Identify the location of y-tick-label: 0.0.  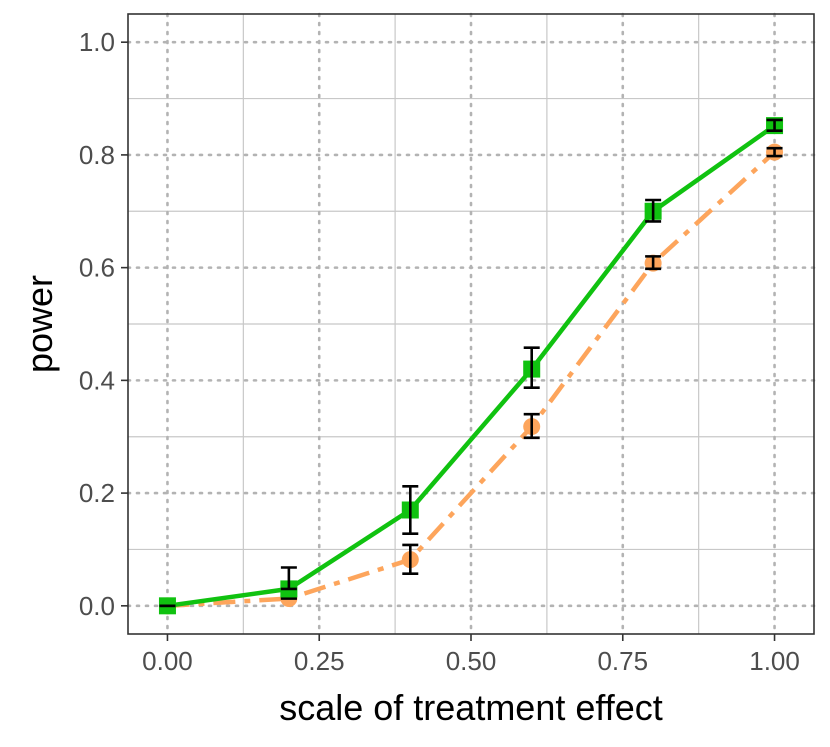
(97, 606).